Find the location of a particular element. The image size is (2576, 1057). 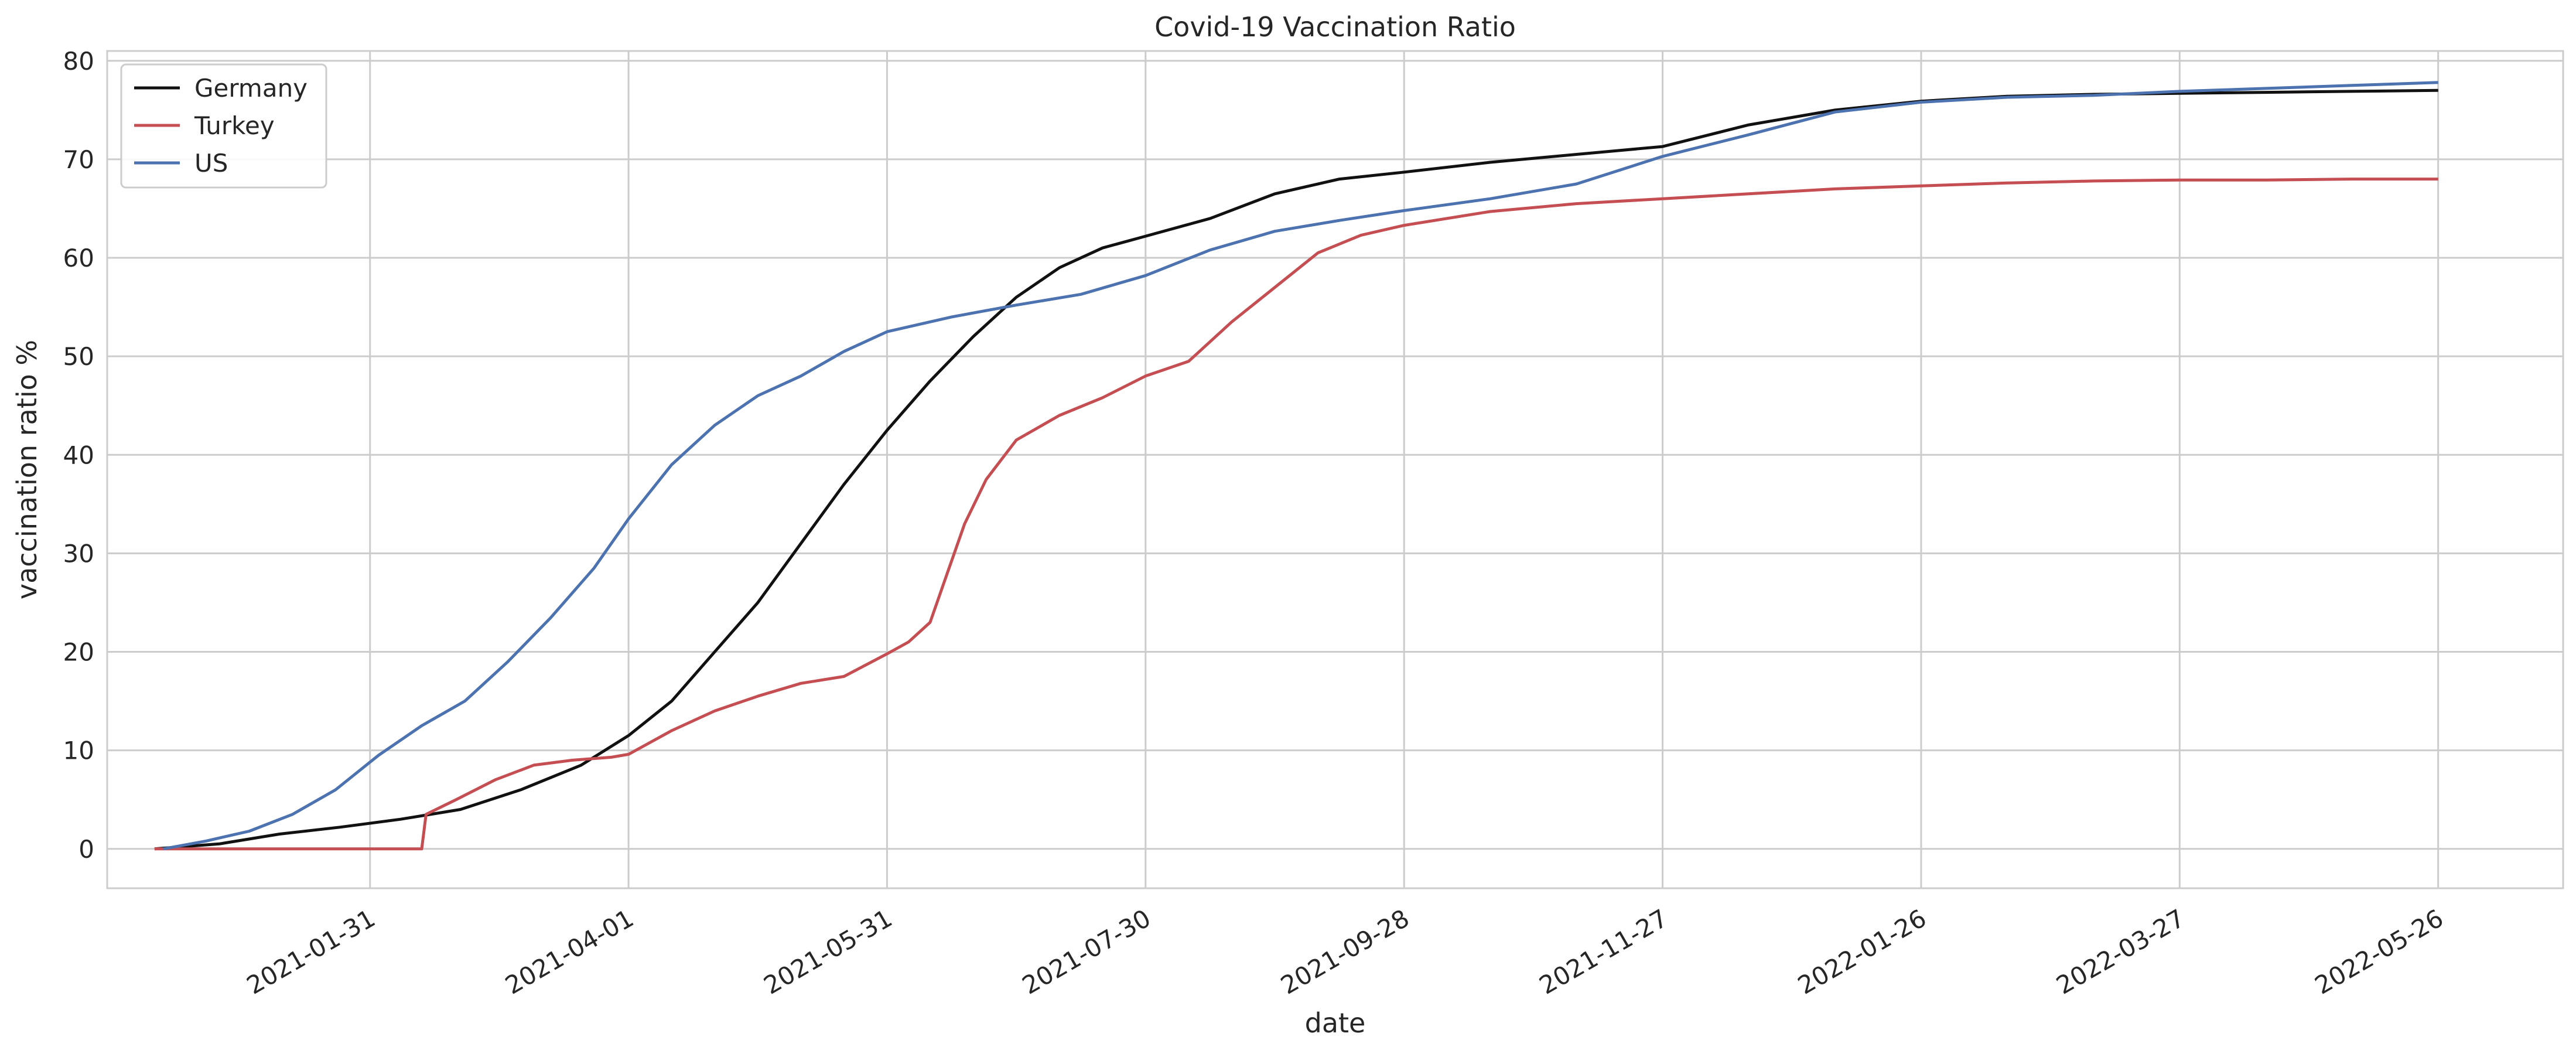

legend-label-germany: Germany is located at coordinates (251, 88).